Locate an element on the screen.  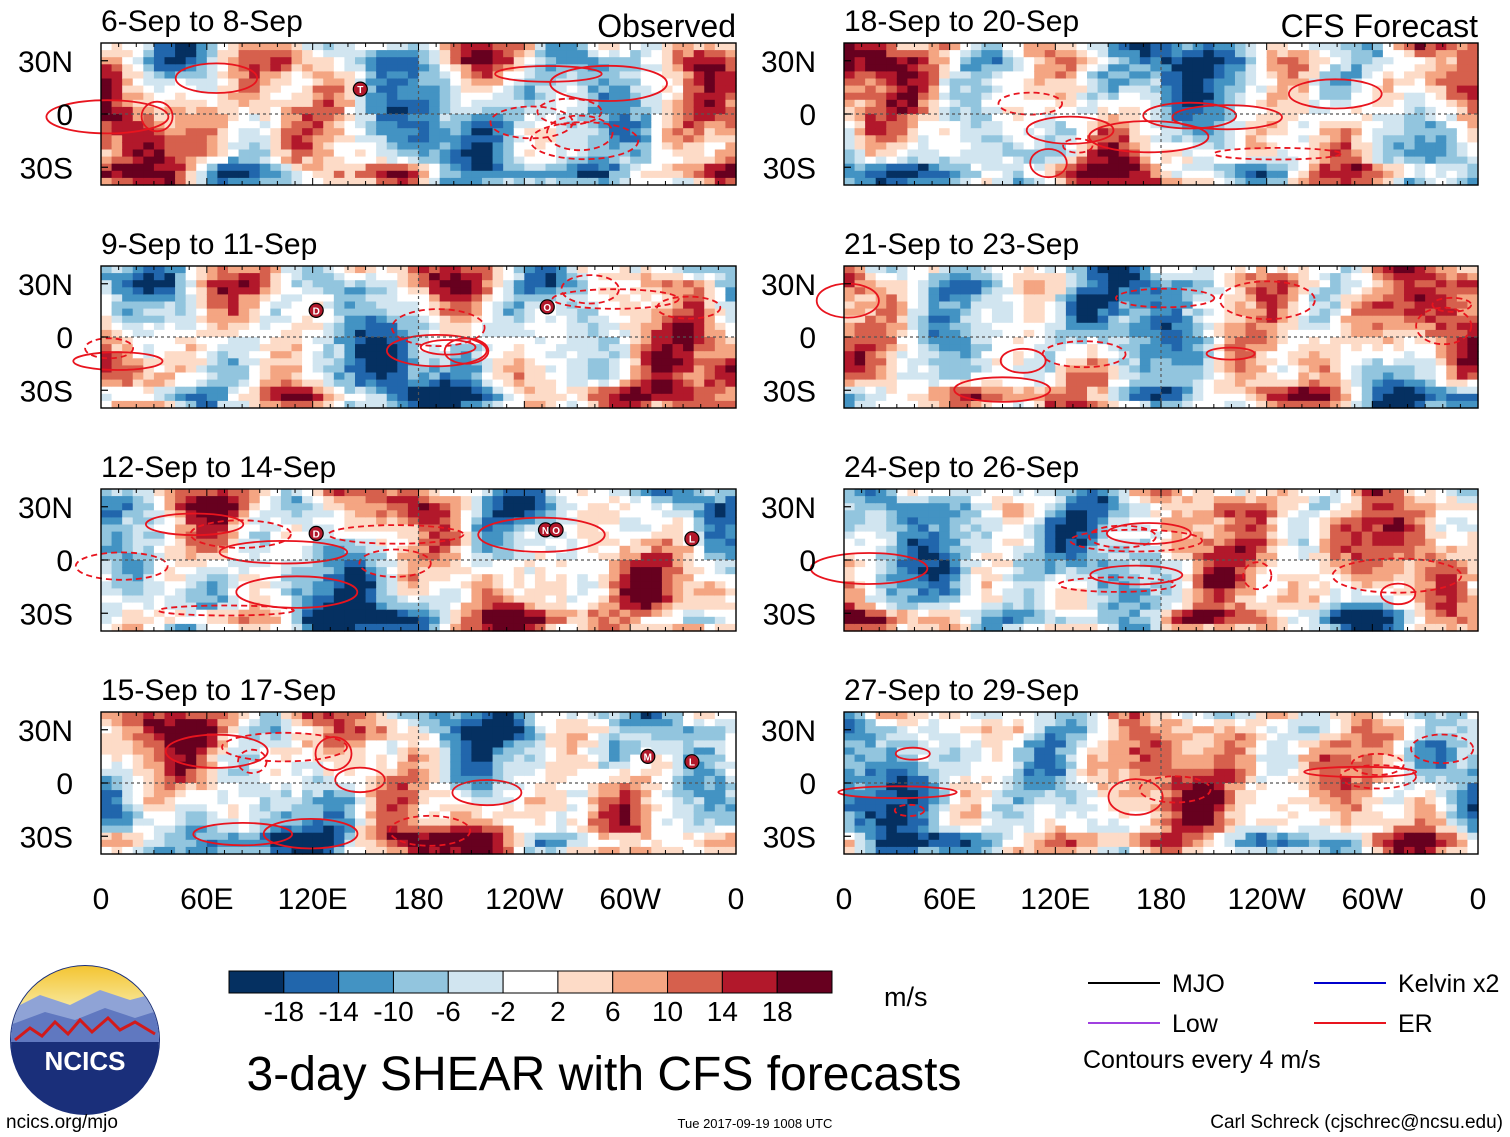
storm-marker: O is located at coordinates (547, 307).